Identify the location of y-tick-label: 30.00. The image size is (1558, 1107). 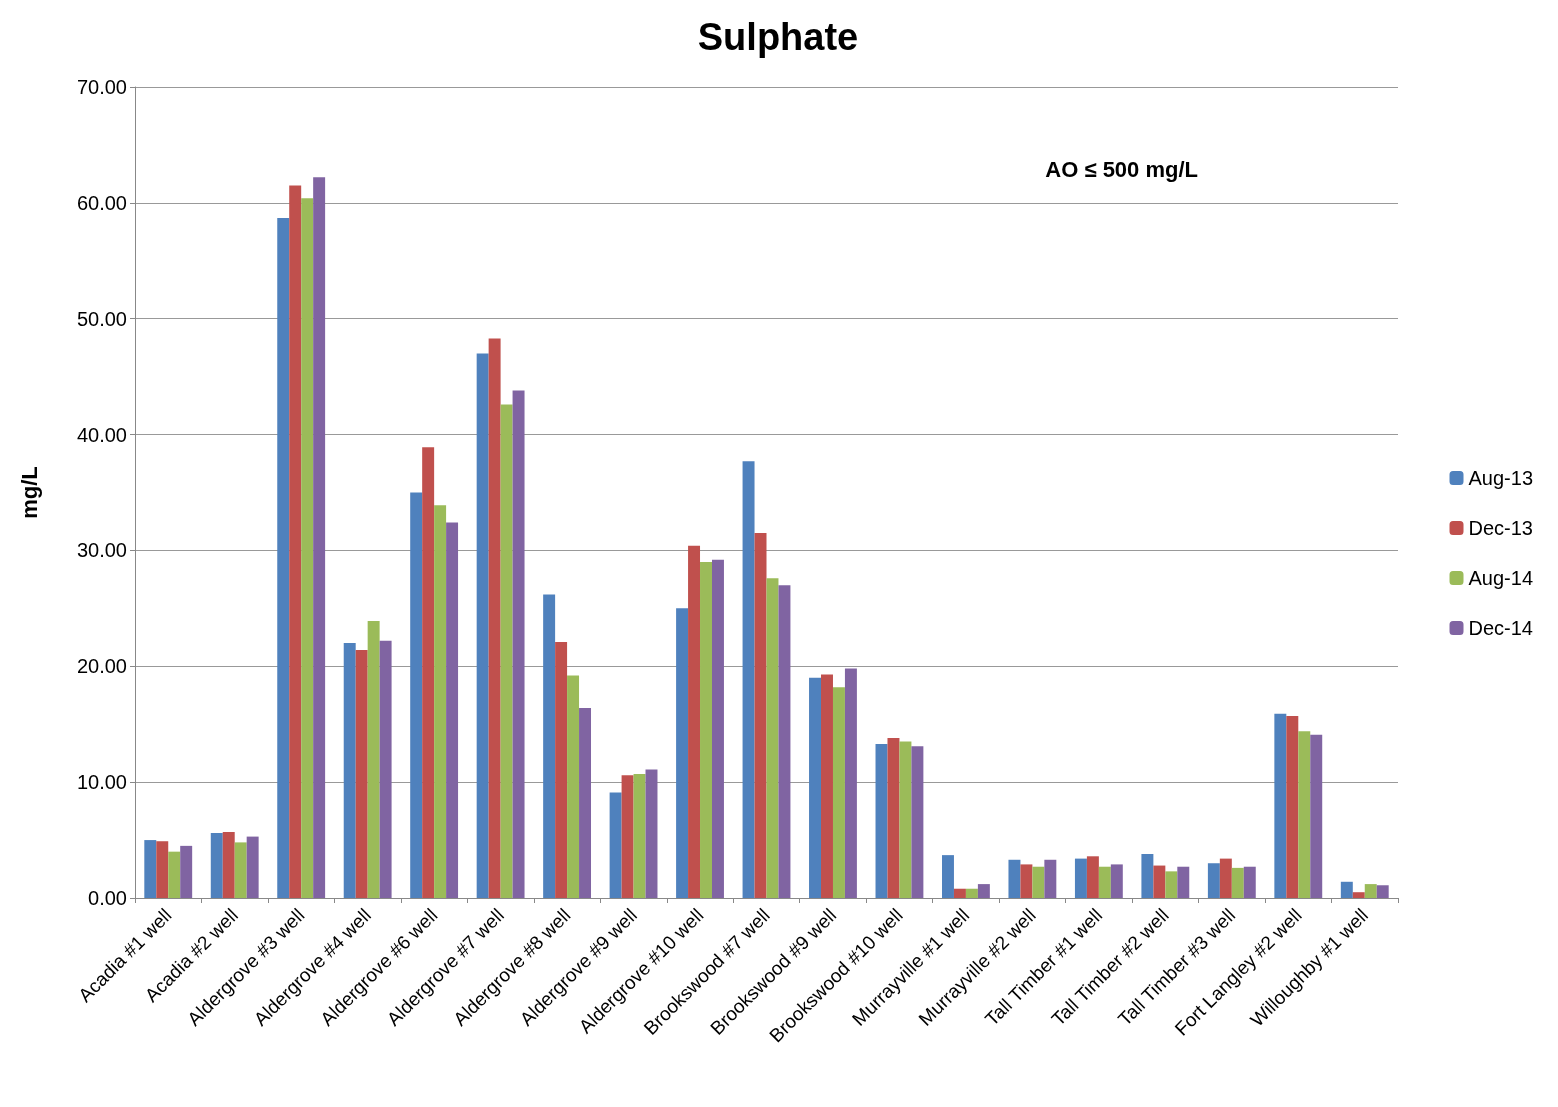
(101, 550).